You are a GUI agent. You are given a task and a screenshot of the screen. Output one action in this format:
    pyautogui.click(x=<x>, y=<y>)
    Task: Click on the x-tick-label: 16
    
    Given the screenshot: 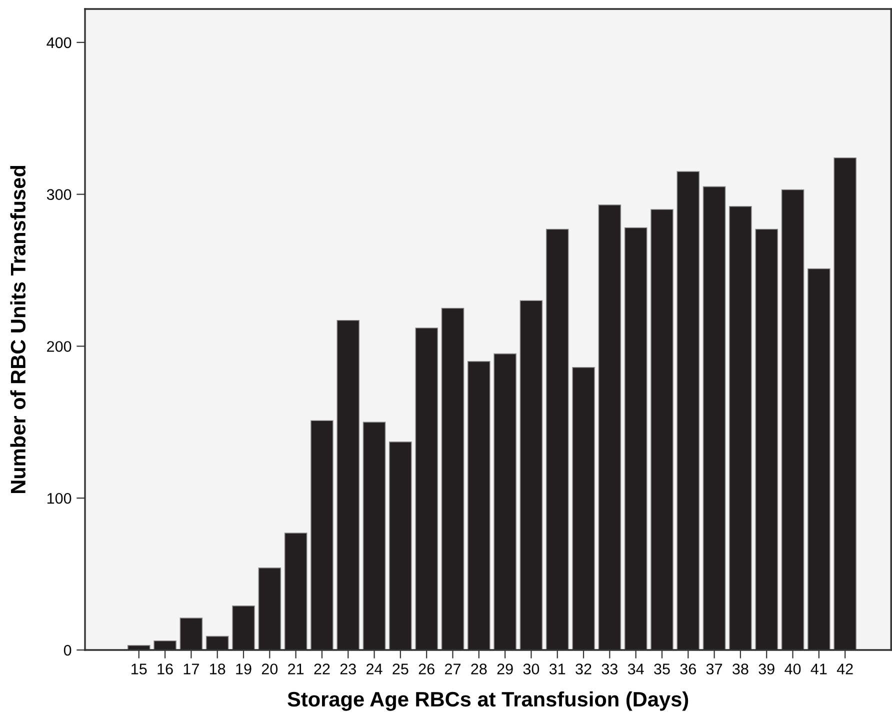 What is the action you would take?
    pyautogui.click(x=165, y=669)
    